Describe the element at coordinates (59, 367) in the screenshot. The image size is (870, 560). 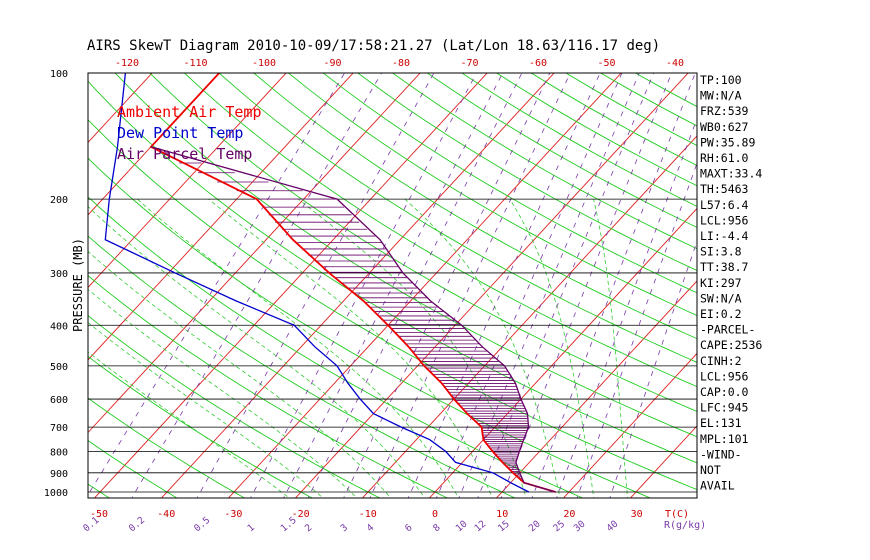
I see `pressure-tick-label: 500` at that location.